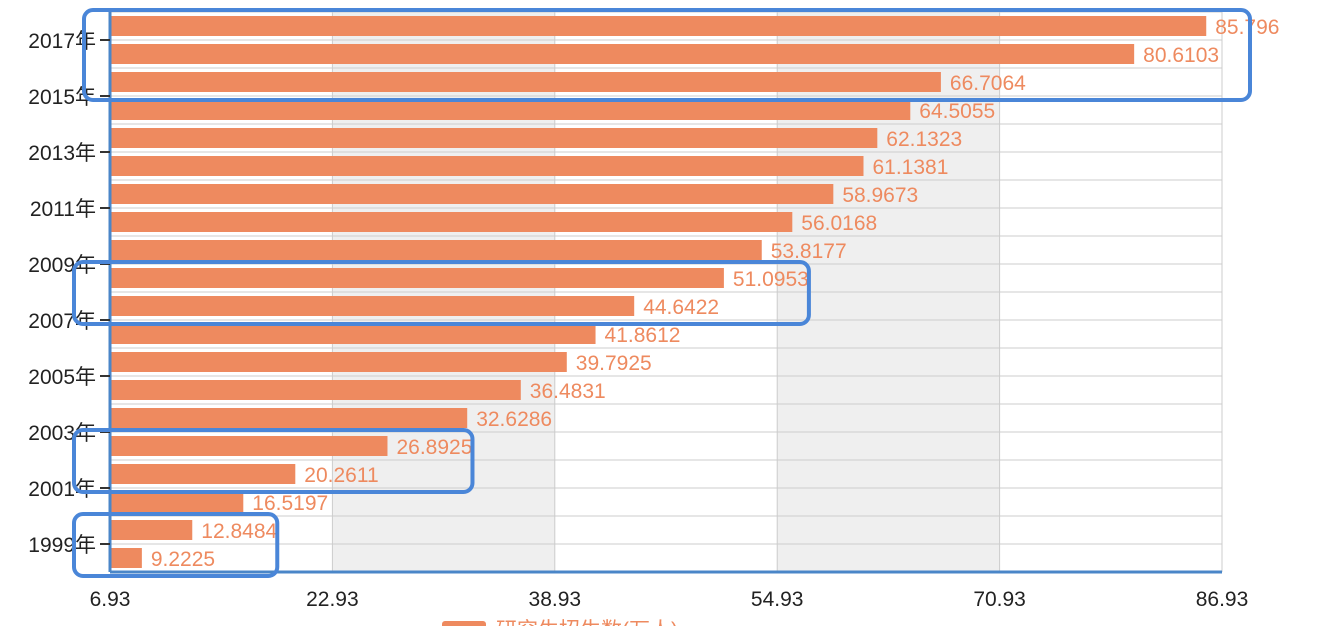  Describe the element at coordinates (62, 265) in the screenshot. I see `y-tick-label: 2009年` at that location.